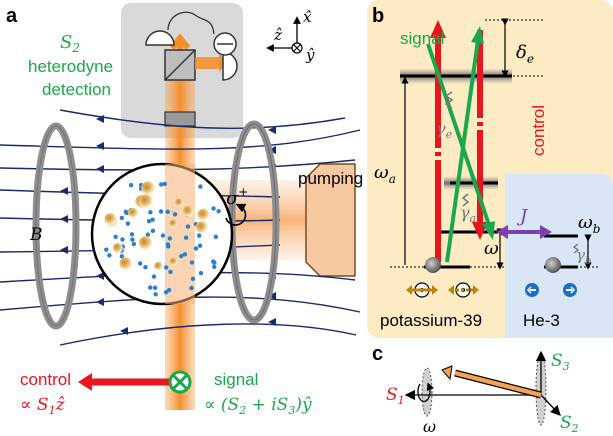 The image size is (613, 436). Describe the element at coordinates (180, 119) in the screenshot. I see `waveplate` at that location.